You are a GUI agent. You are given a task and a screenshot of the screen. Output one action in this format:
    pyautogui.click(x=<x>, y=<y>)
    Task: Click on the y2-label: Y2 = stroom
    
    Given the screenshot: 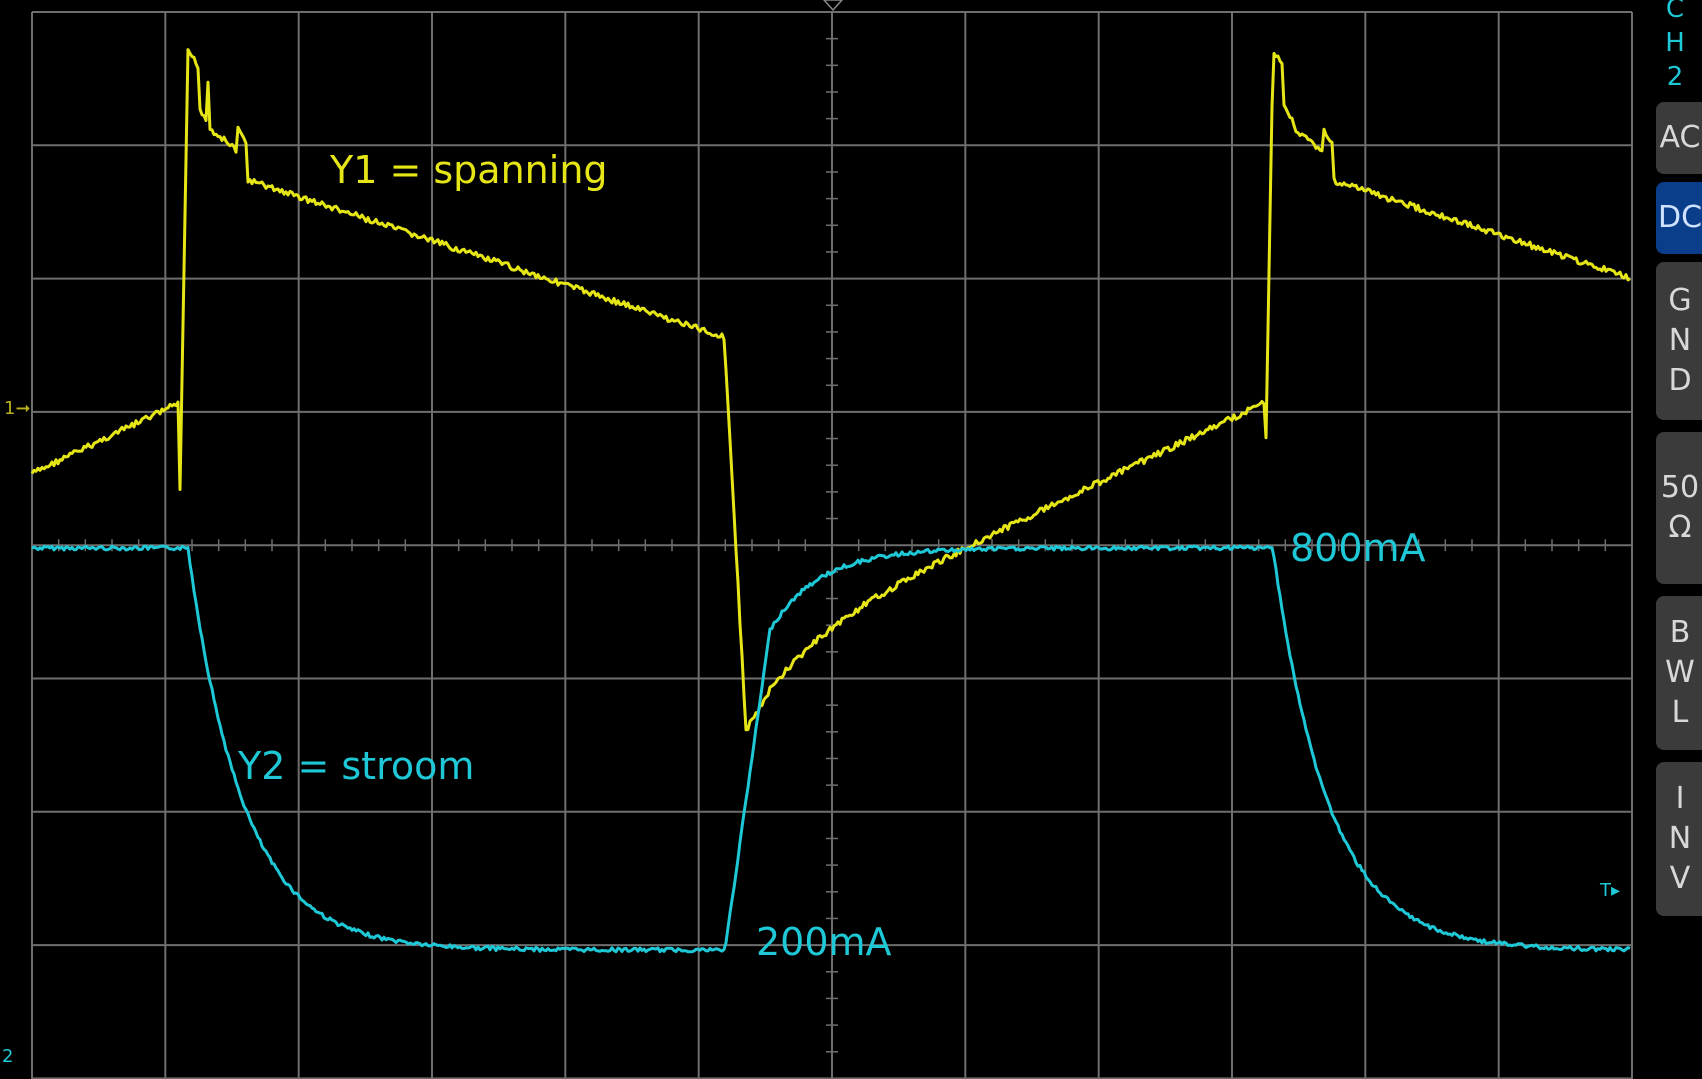 What is the action you would take?
    pyautogui.click(x=356, y=766)
    